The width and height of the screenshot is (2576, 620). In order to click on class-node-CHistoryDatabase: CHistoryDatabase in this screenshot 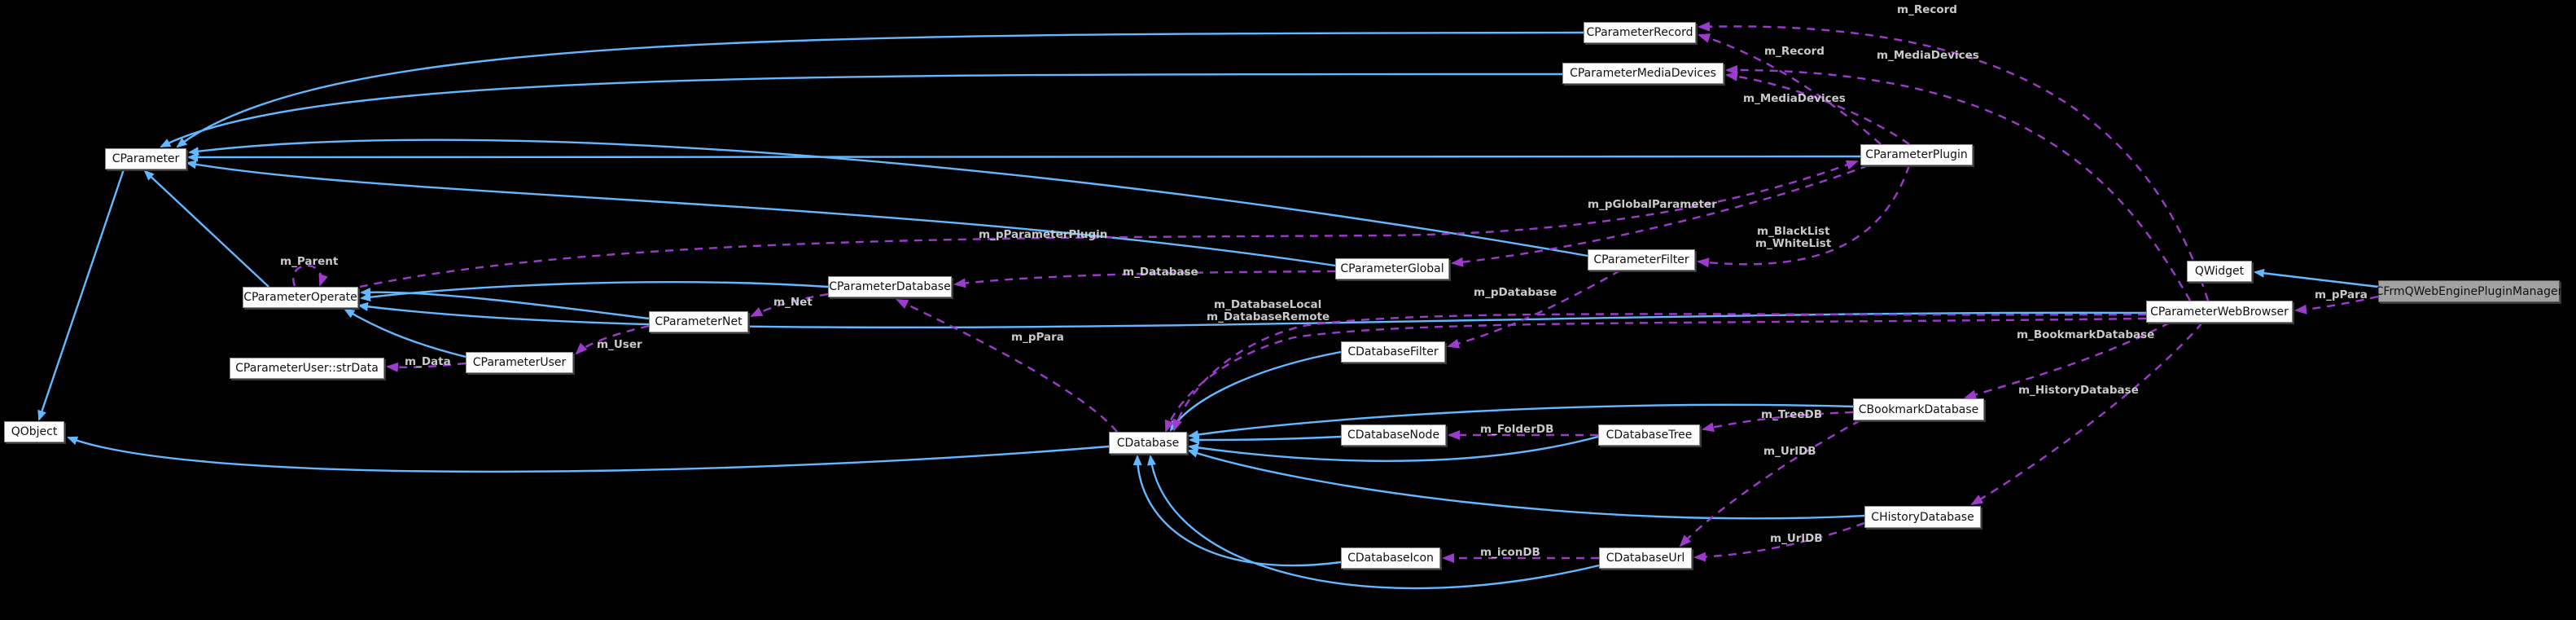, I will do `click(1922, 517)`.